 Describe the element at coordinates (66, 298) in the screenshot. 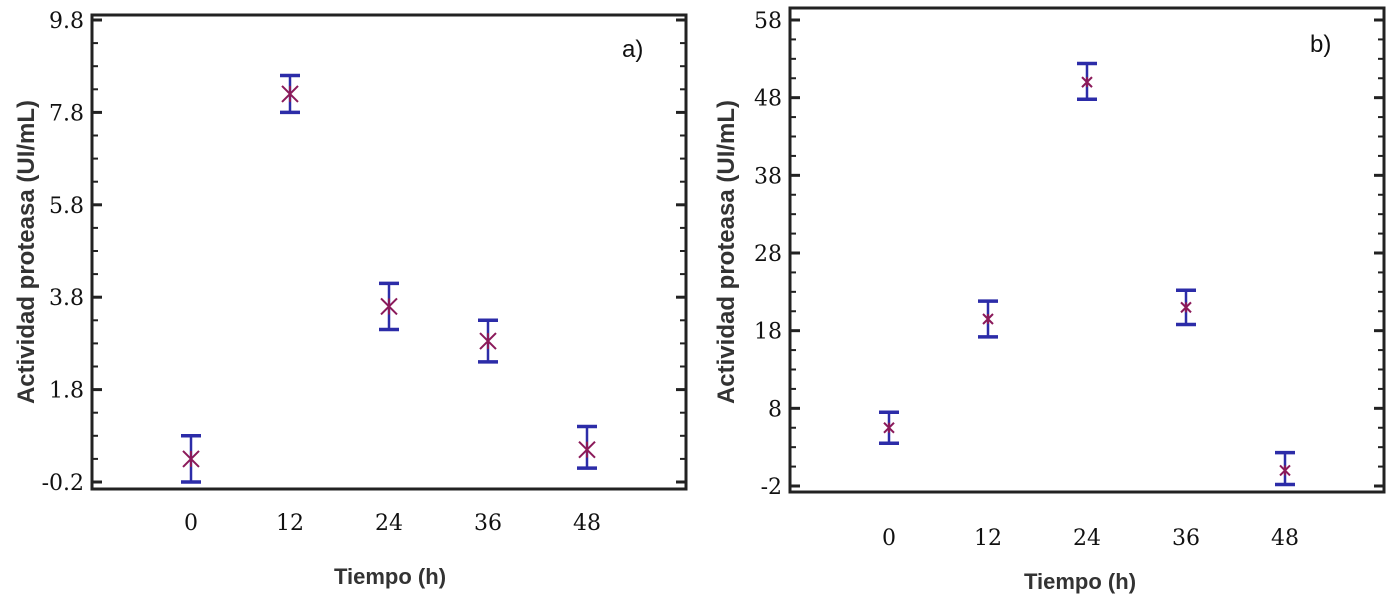

I see `y-tick-label: 3.8` at that location.